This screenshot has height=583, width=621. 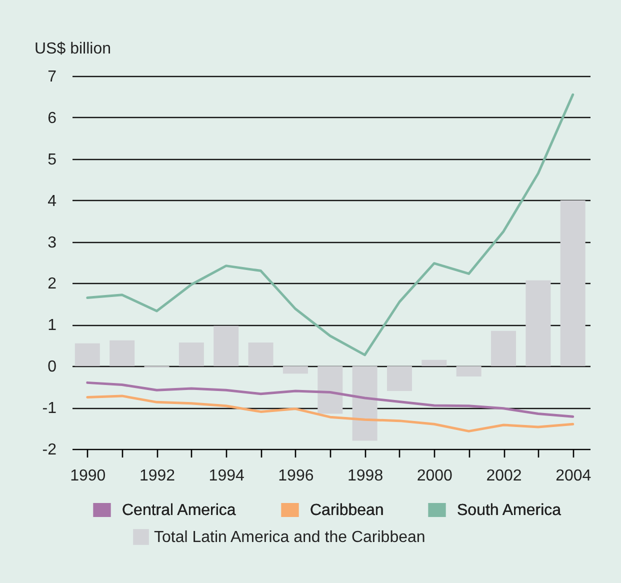 I want to click on y-tick-label: -1, so click(x=49, y=409).